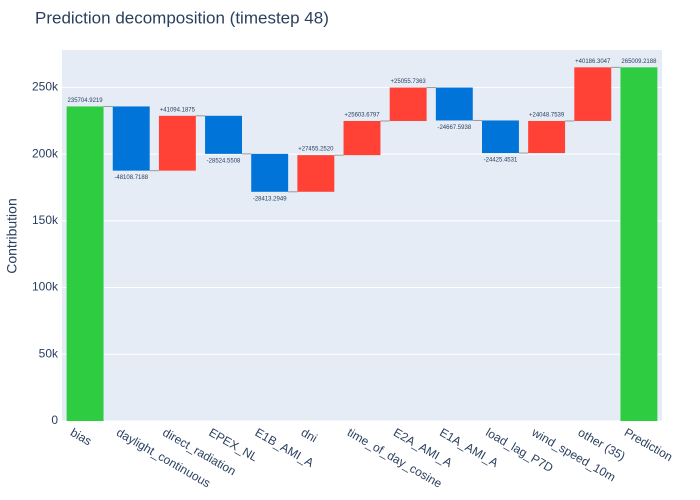  Describe the element at coordinates (81, 436) in the screenshot. I see `x-tick-label: bias` at that location.